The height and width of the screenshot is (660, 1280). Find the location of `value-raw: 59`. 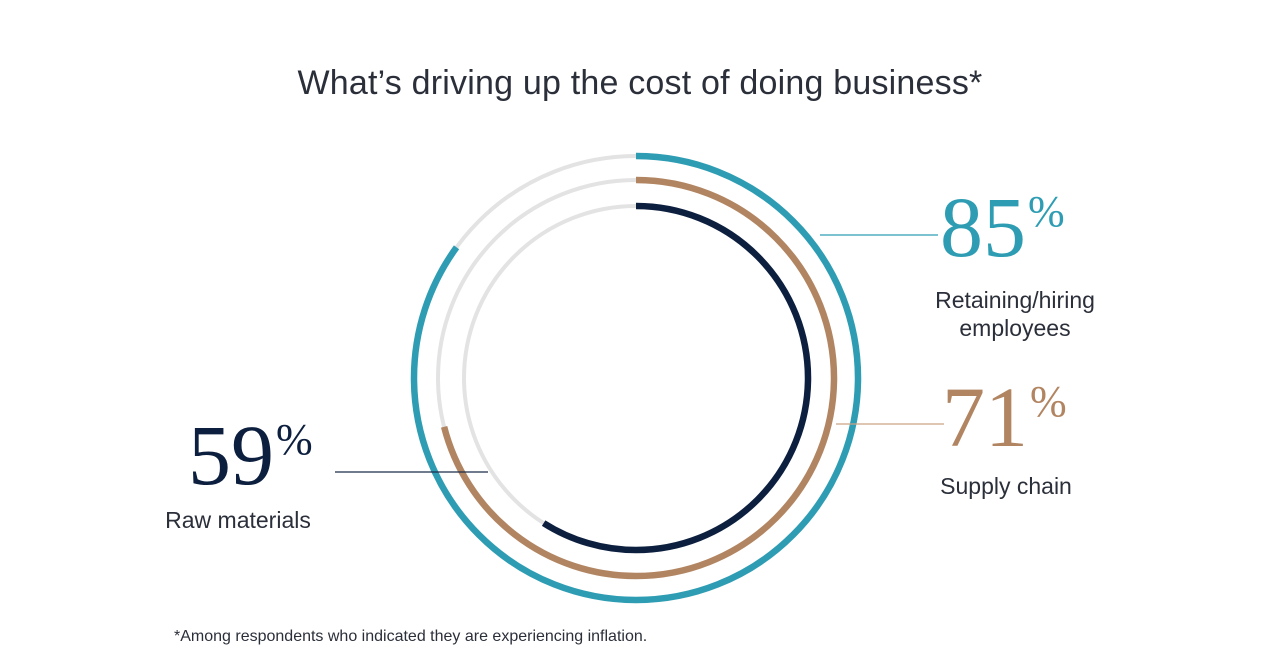

value-raw: 59 is located at coordinates (231, 455).